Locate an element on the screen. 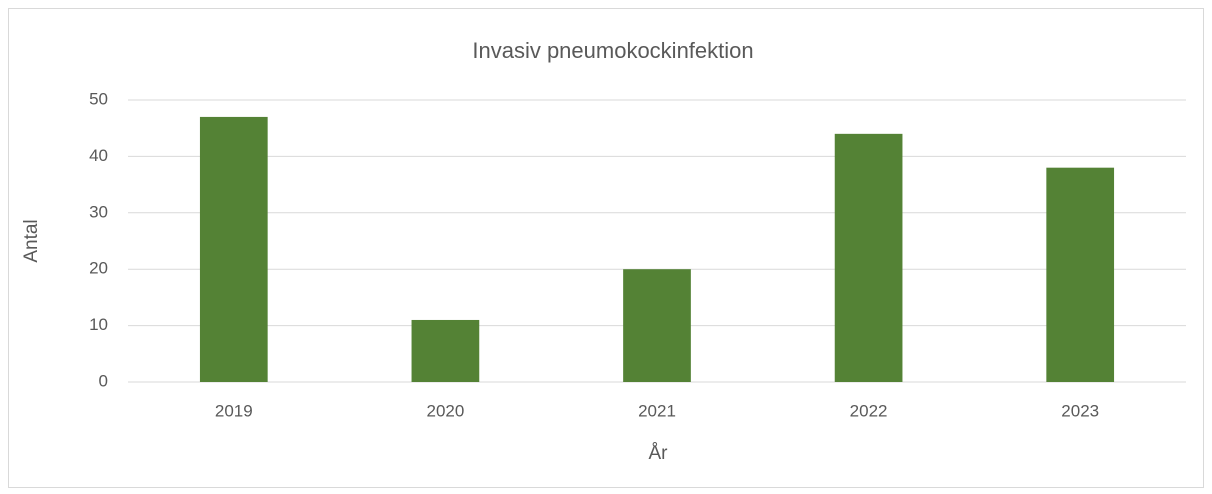 This screenshot has width=1212, height=494. y-axis-label: Antal is located at coordinates (31, 240).